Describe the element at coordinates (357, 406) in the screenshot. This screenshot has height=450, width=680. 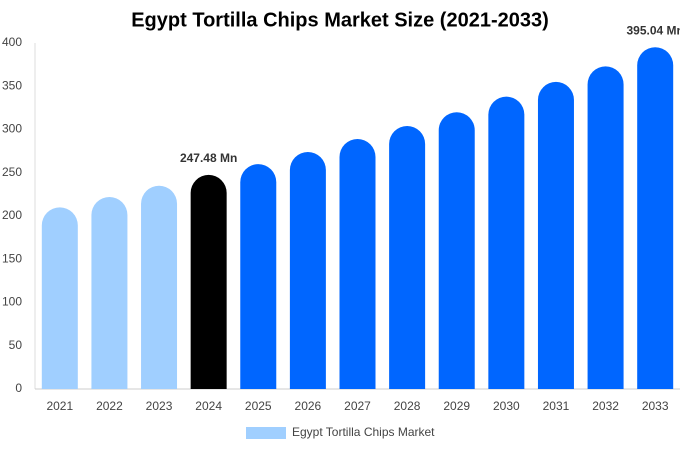
I see `x-tick-label: 2027` at that location.